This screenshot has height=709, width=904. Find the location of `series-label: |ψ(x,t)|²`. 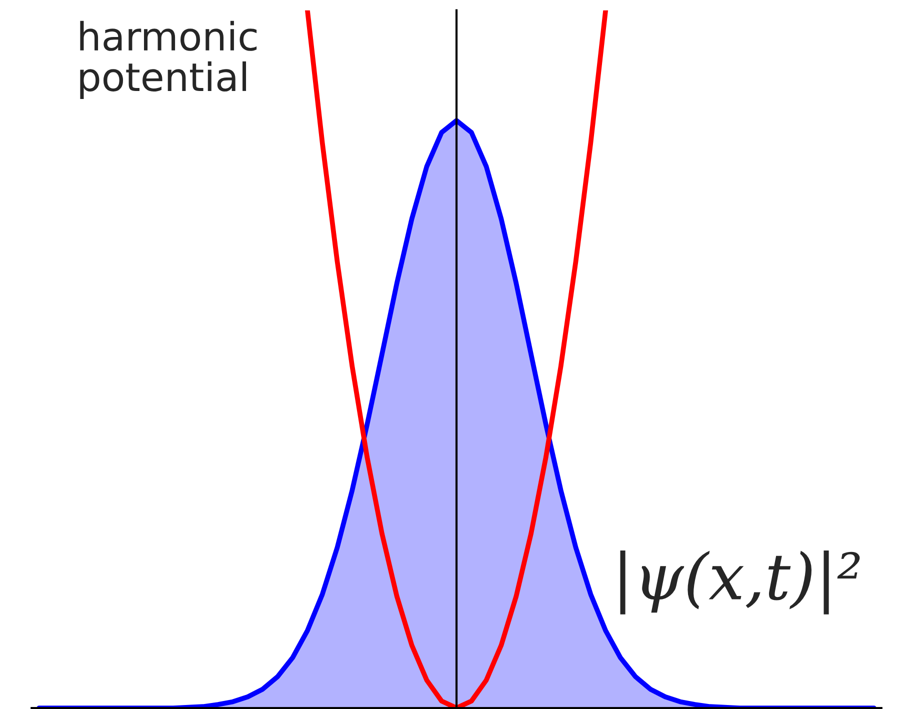

series-label: |ψ(x,t)|² is located at coordinates (740, 582).